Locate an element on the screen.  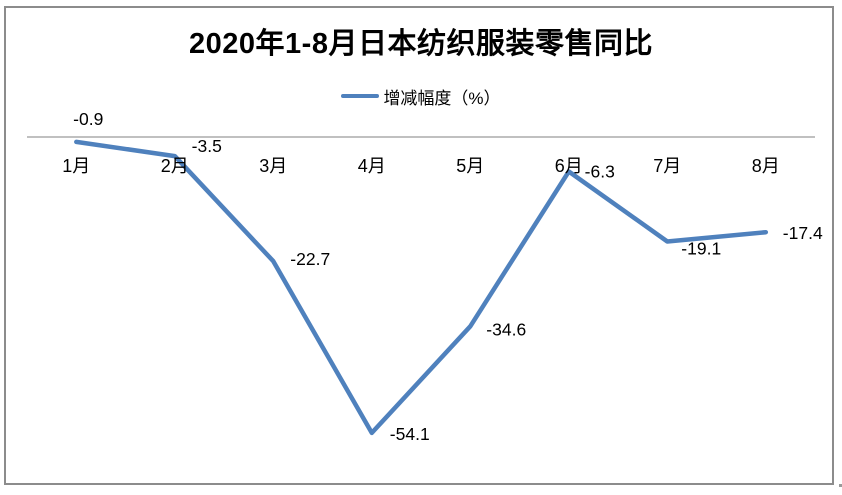
x-axis-label: 2月 is located at coordinates (175, 166).